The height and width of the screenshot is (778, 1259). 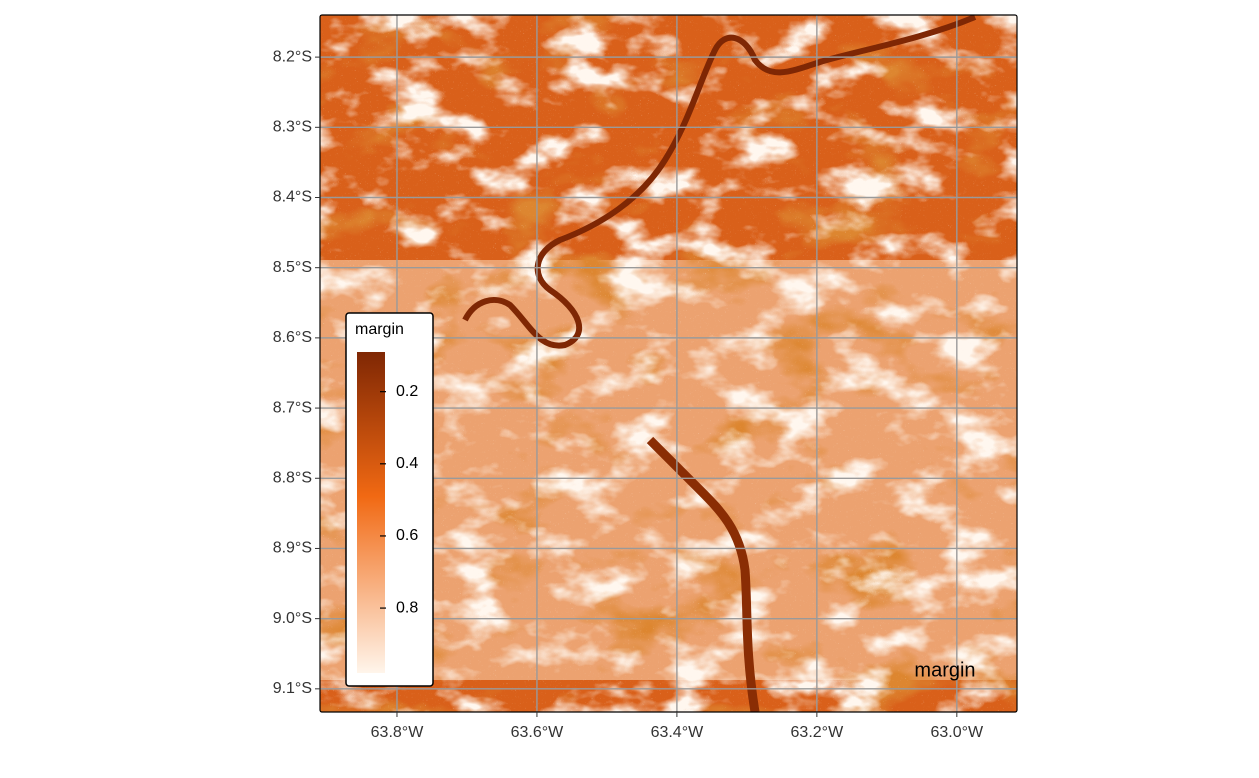 What do you see at coordinates (292, 688) in the screenshot?
I see `y-tick-label: 9.1°S` at bounding box center [292, 688].